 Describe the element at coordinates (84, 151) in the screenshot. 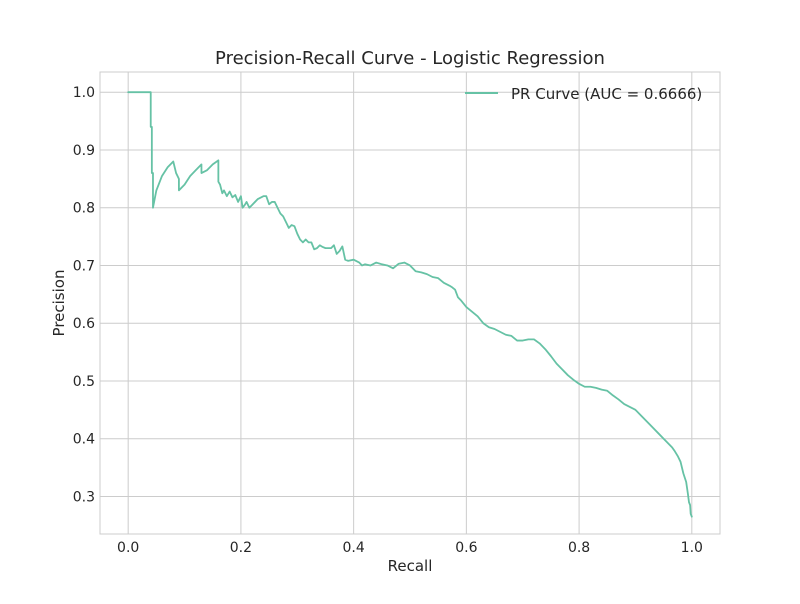

I see `y-tick-label: 0.9` at that location.